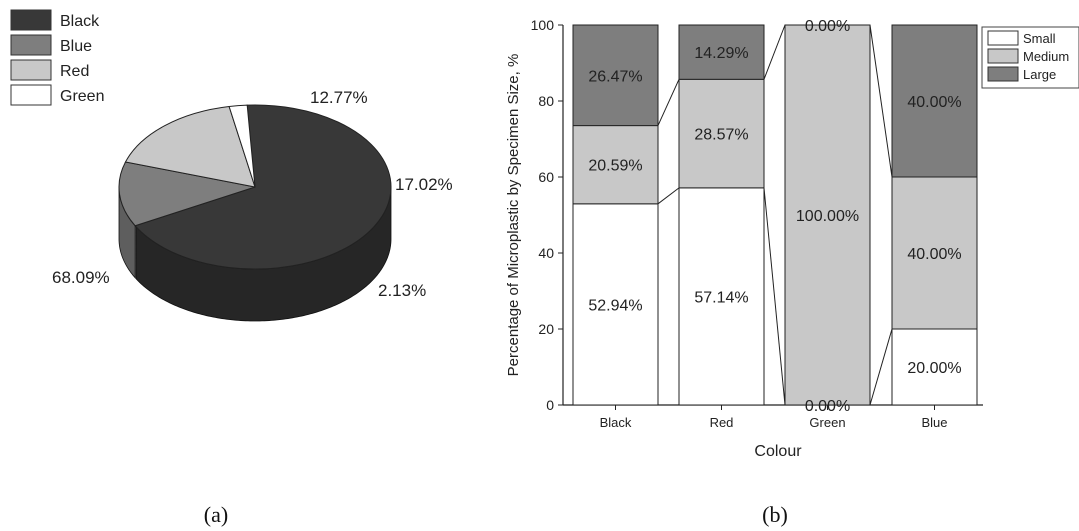 The image size is (1079, 531). I want to click on pie-slice-black, so click(263, 187).